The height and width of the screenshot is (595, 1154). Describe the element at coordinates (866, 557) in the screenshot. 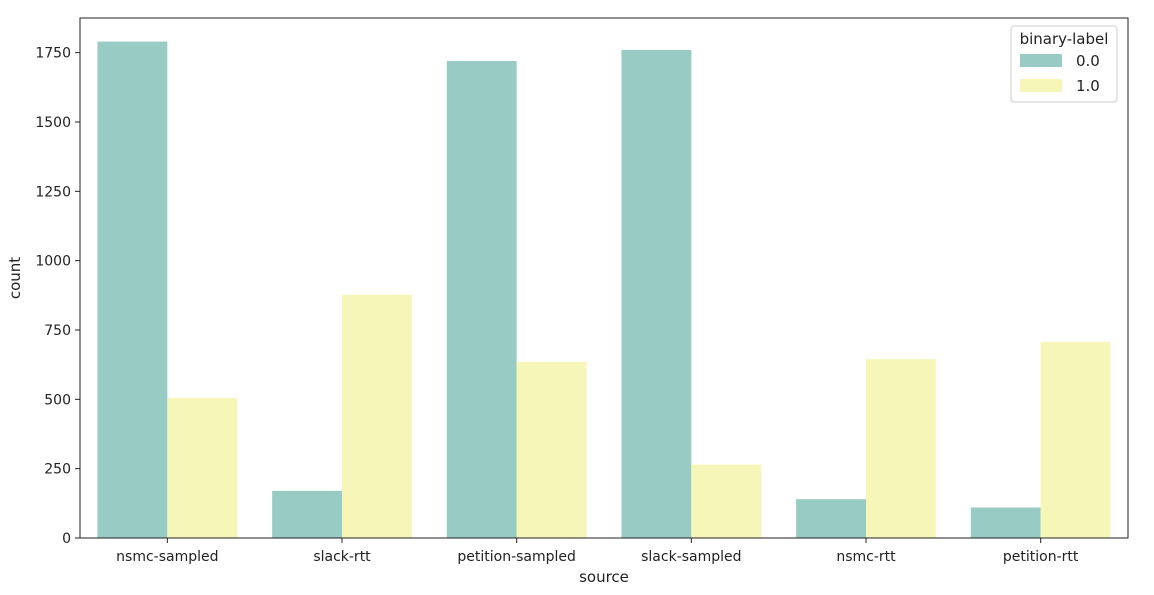

I see `x-tick-label: nsmc-rtt` at that location.